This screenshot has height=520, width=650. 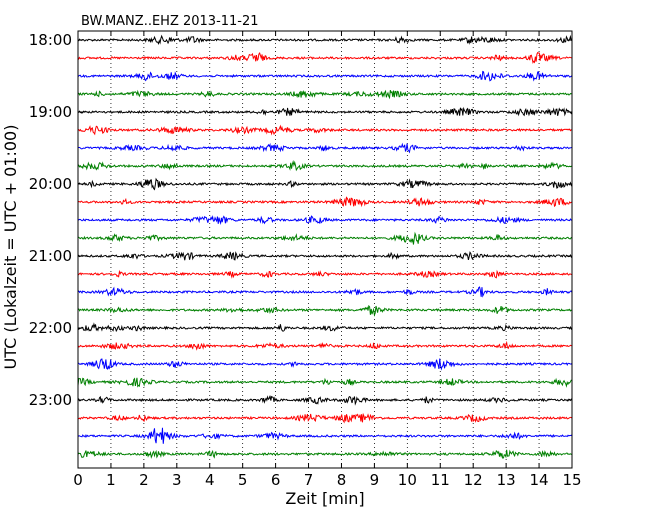 I want to click on x-tick-label: 7, so click(x=309, y=480).